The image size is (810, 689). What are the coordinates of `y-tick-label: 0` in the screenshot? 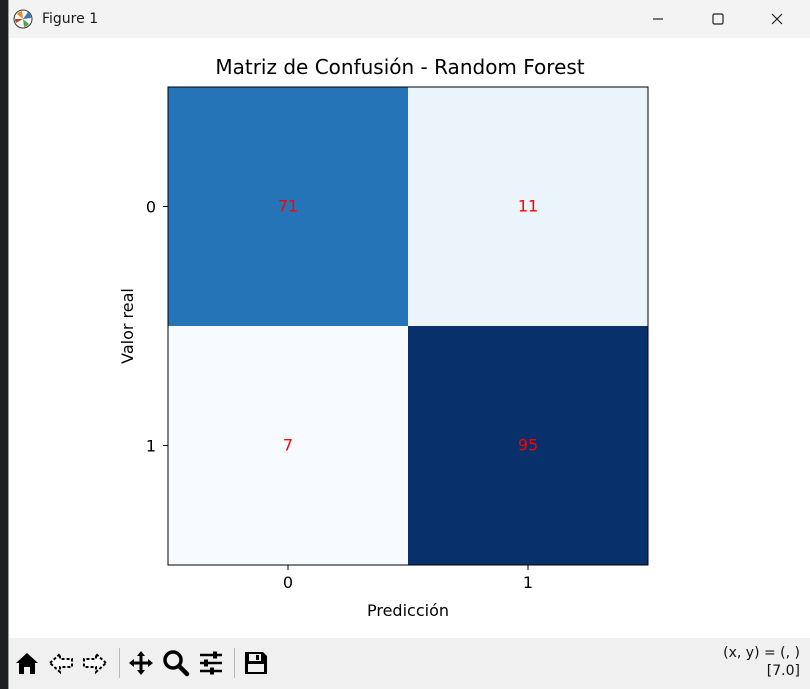 It's located at (151, 207).